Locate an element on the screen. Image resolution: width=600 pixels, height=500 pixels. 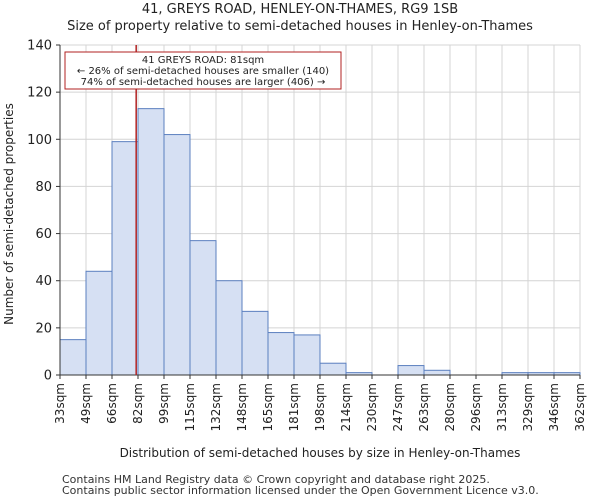
y-tick-labels: 0 20 40 60 80 100 120 140 is located at coordinates (39, 211).